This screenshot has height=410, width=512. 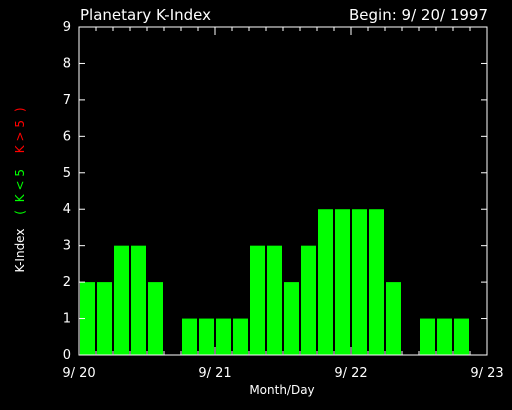 What do you see at coordinates (281, 390) in the screenshot?
I see `x-axis-label: Month/Day` at bounding box center [281, 390].